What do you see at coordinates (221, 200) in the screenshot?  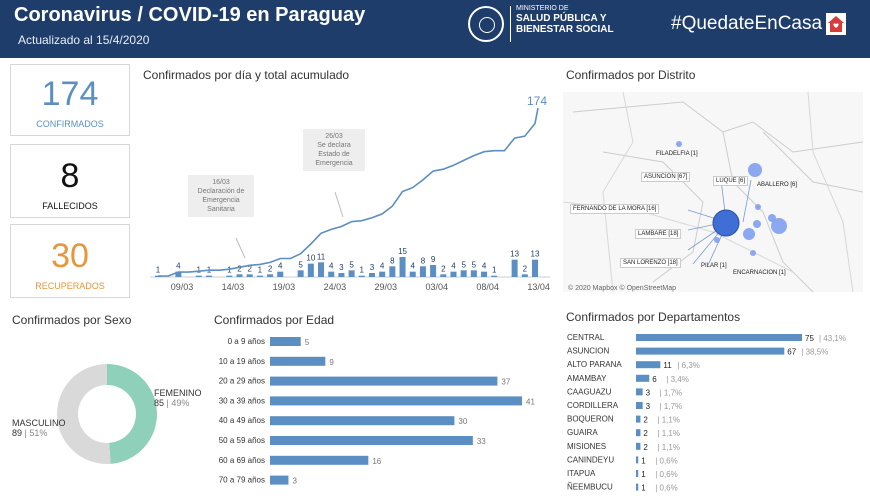 I see `annotation-1-line-2: Emergencia` at bounding box center [221, 200].